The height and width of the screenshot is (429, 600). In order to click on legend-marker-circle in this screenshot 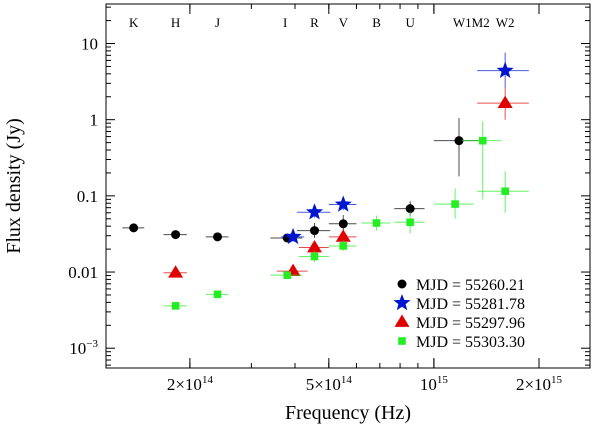, I will do `click(402, 284)`.